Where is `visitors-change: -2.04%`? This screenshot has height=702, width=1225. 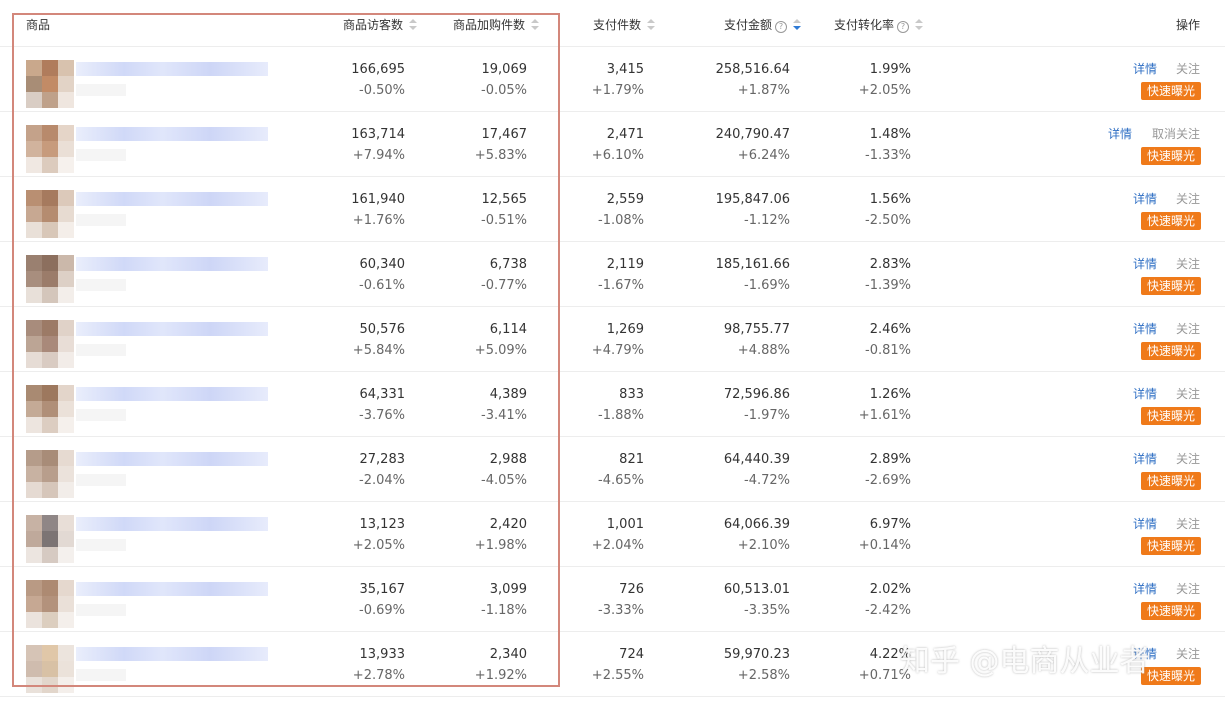 visitors-change: -2.04% is located at coordinates (382, 480).